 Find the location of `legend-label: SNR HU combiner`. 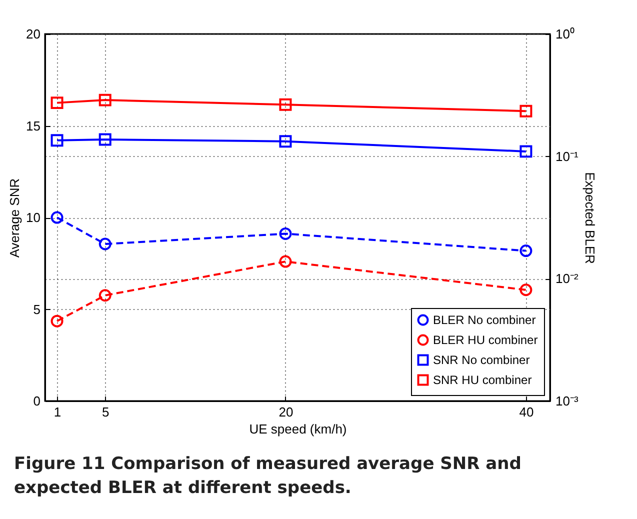

legend-label: SNR HU combiner is located at coordinates (482, 380).